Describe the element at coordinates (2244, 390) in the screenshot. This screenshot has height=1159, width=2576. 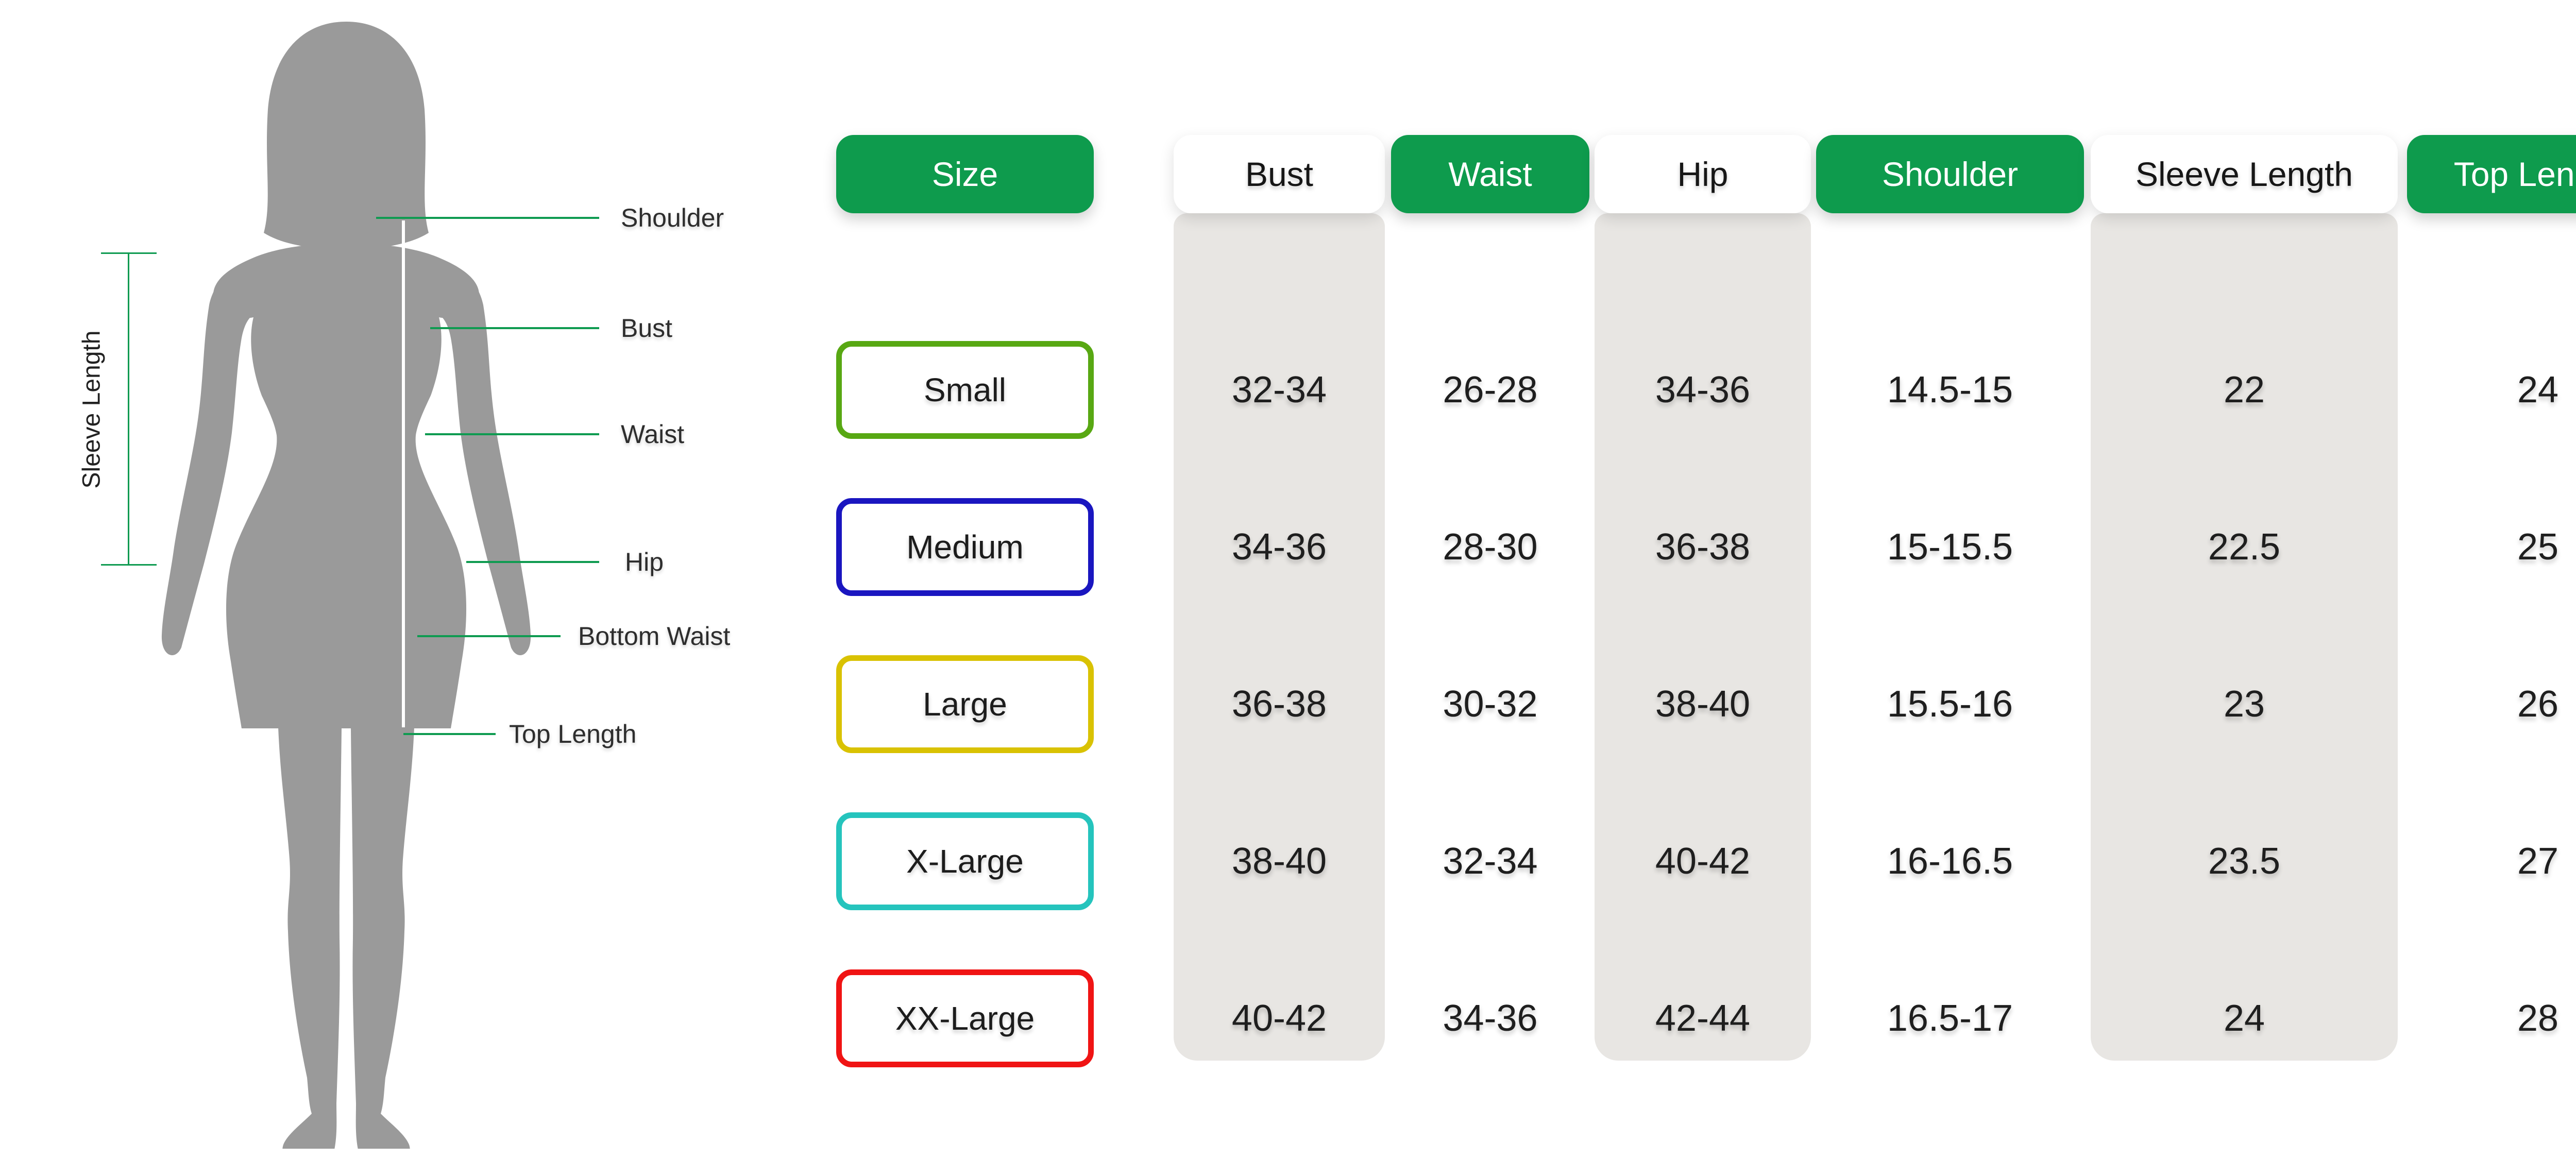
I see `cell-sleeve-length-small: 22` at that location.